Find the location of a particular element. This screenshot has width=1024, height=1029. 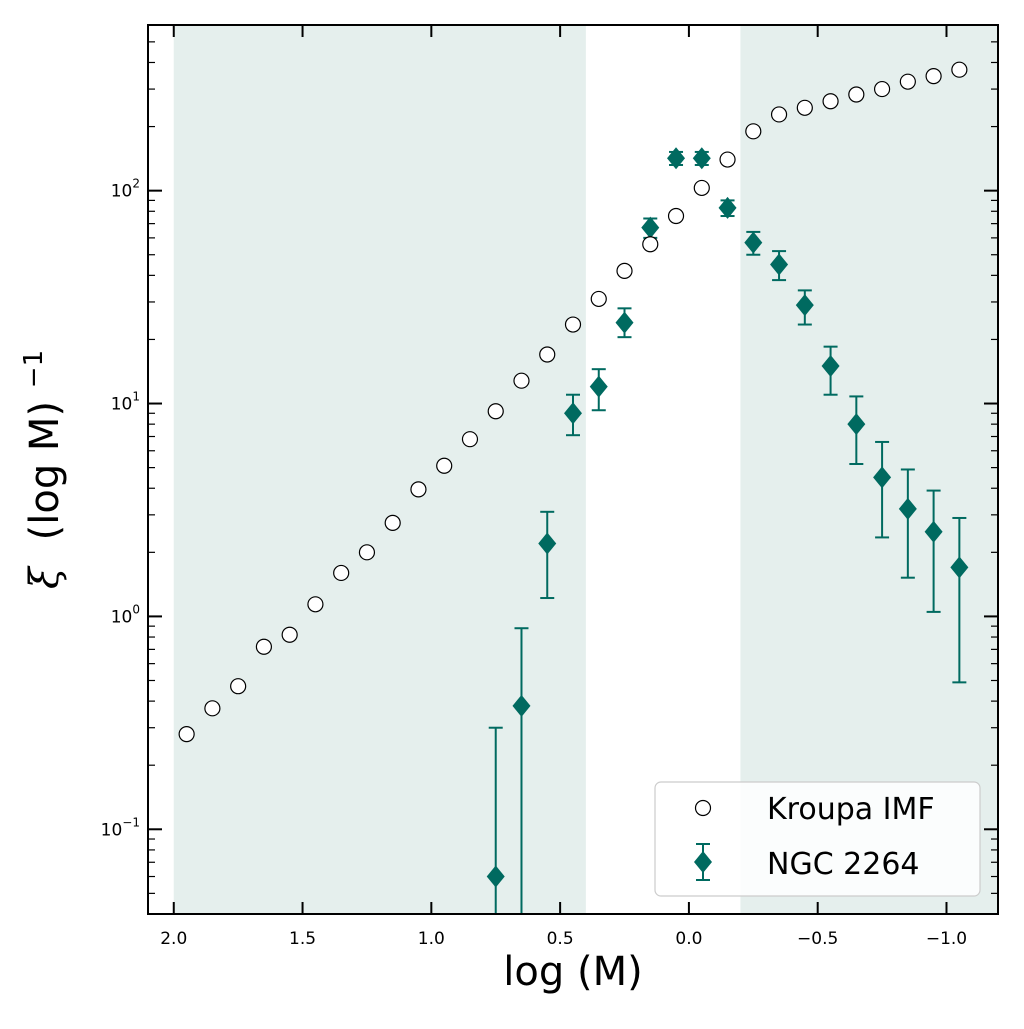

x-tick-label: 0.0 is located at coordinates (688, 939).